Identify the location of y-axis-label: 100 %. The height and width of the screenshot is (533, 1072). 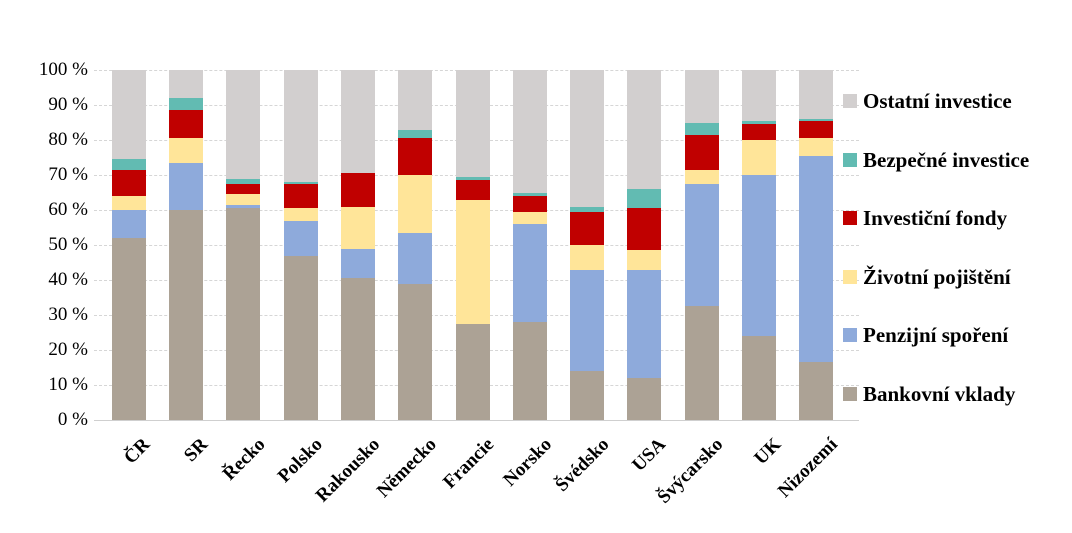
(63, 69).